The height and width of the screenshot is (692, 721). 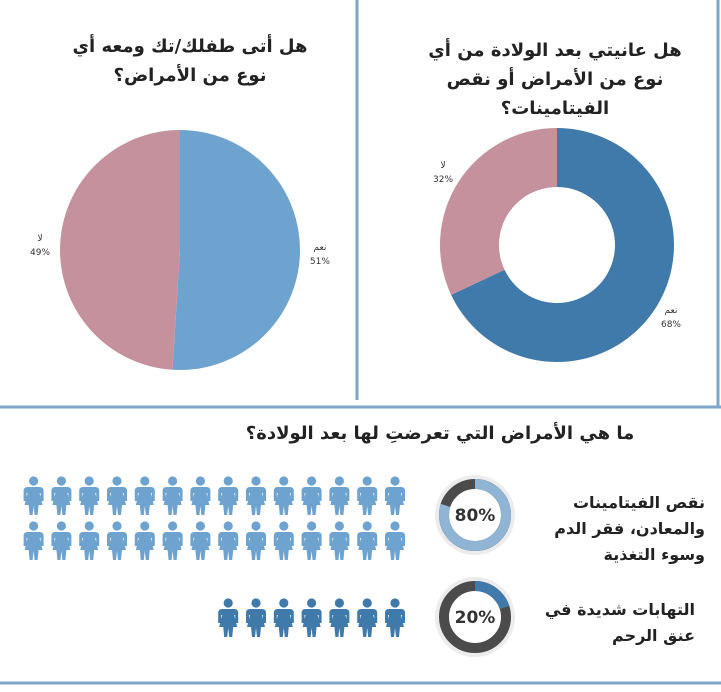 I want to click on gauge-value-label: 80%, so click(x=475, y=516).